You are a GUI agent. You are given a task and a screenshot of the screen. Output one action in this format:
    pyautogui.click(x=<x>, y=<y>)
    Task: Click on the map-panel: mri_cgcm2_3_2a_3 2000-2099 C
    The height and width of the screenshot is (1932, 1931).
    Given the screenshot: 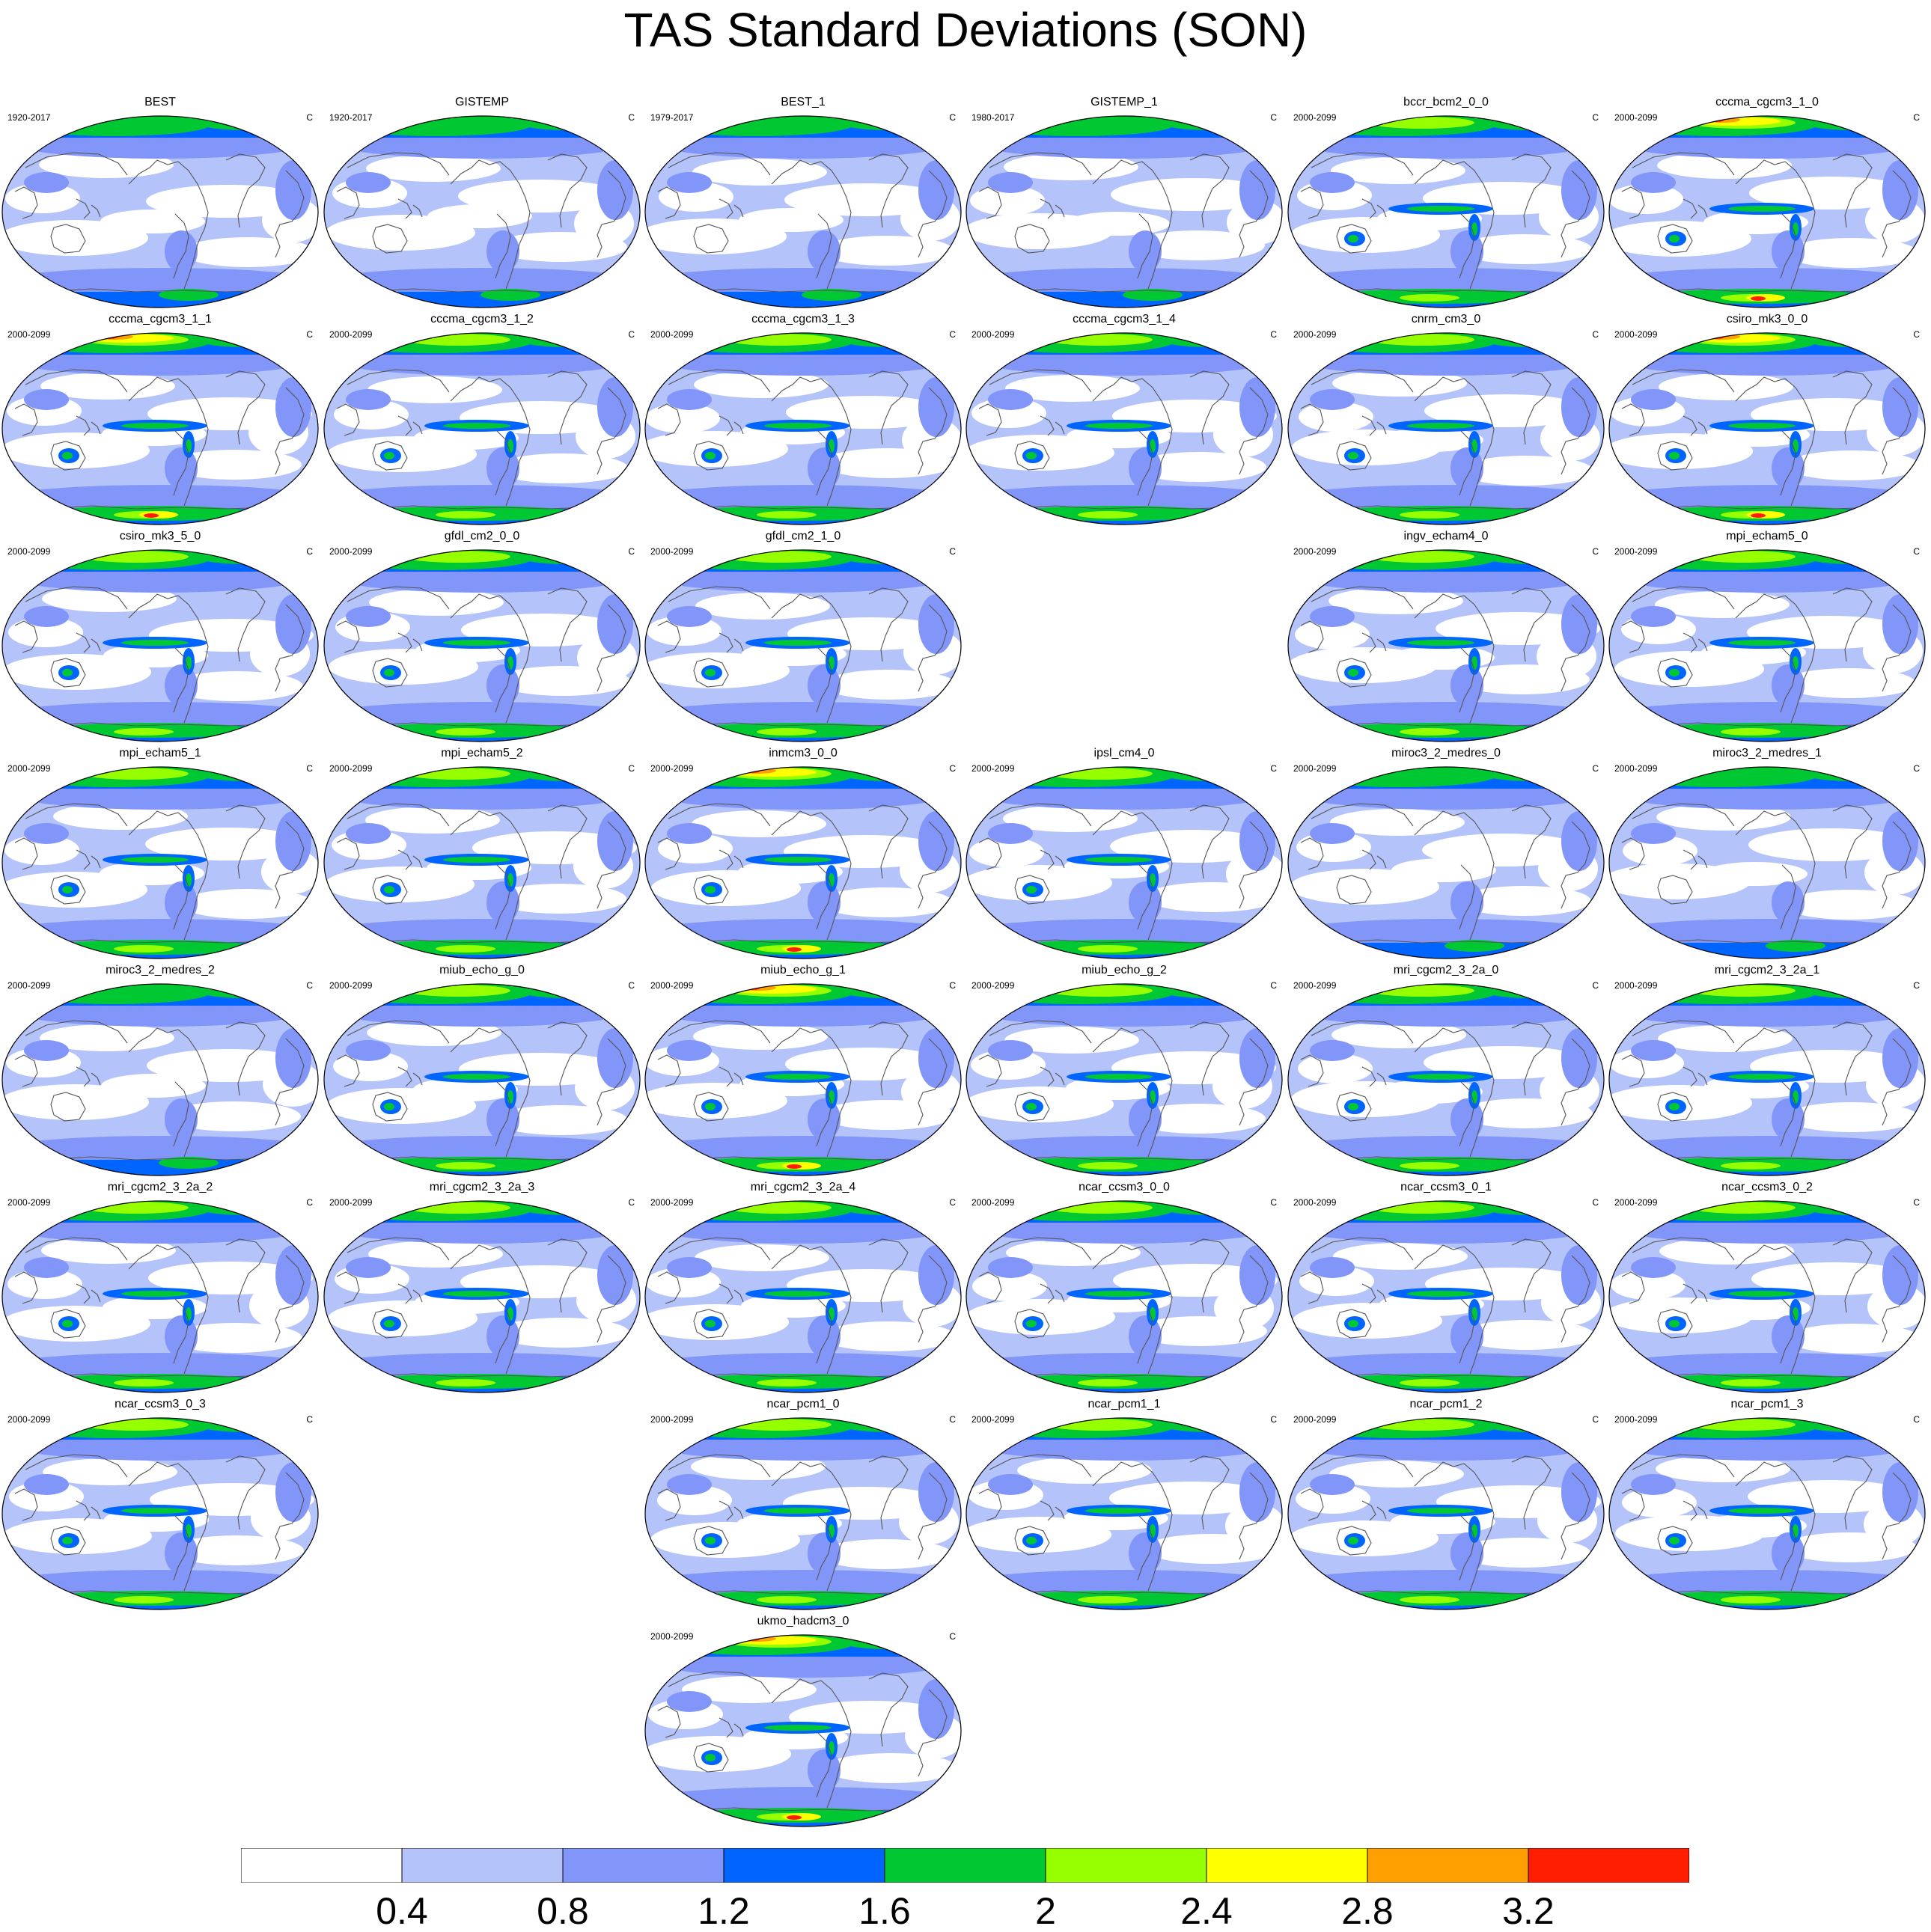 What is the action you would take?
    pyautogui.click(x=482, y=1289)
    